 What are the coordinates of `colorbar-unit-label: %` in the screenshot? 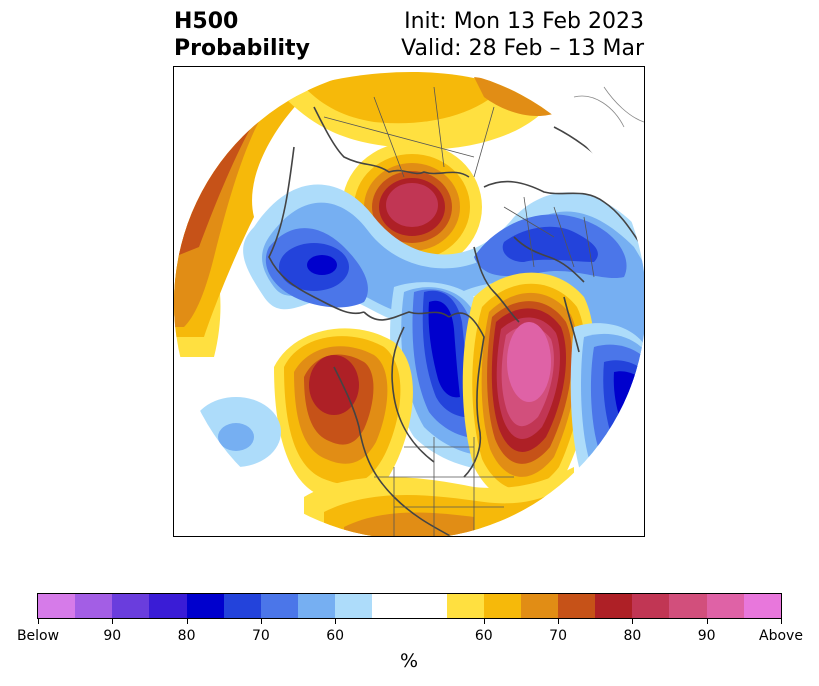 It's located at (409, 661).